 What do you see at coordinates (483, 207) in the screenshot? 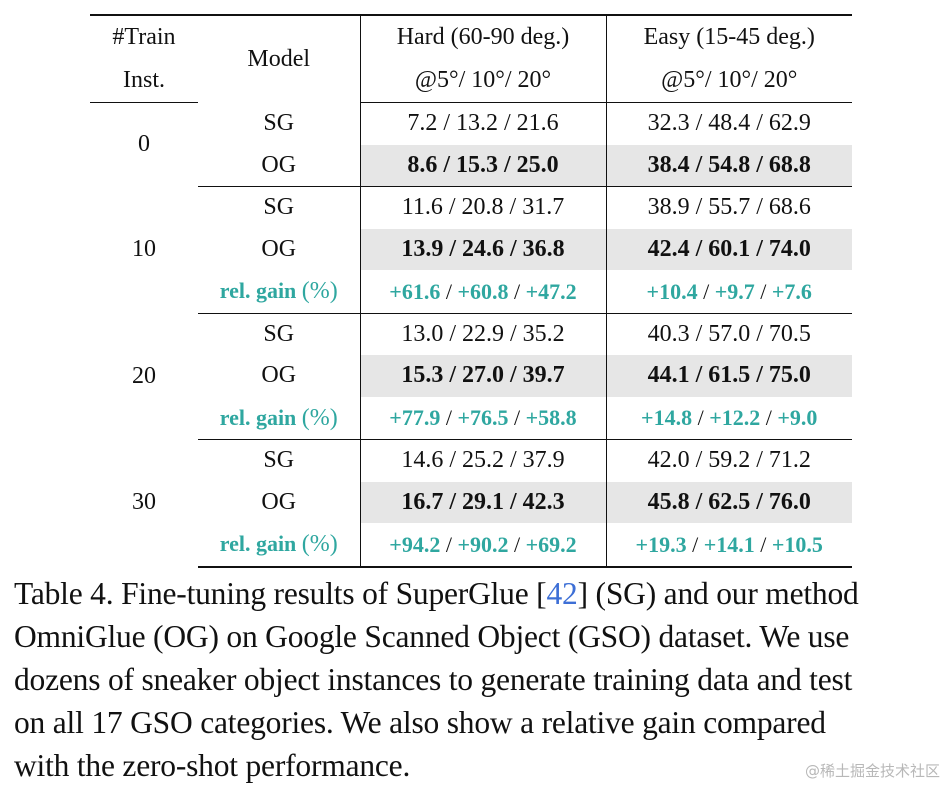
I see `hard-values: 11.6 / 20.8 / 31.7` at bounding box center [483, 207].